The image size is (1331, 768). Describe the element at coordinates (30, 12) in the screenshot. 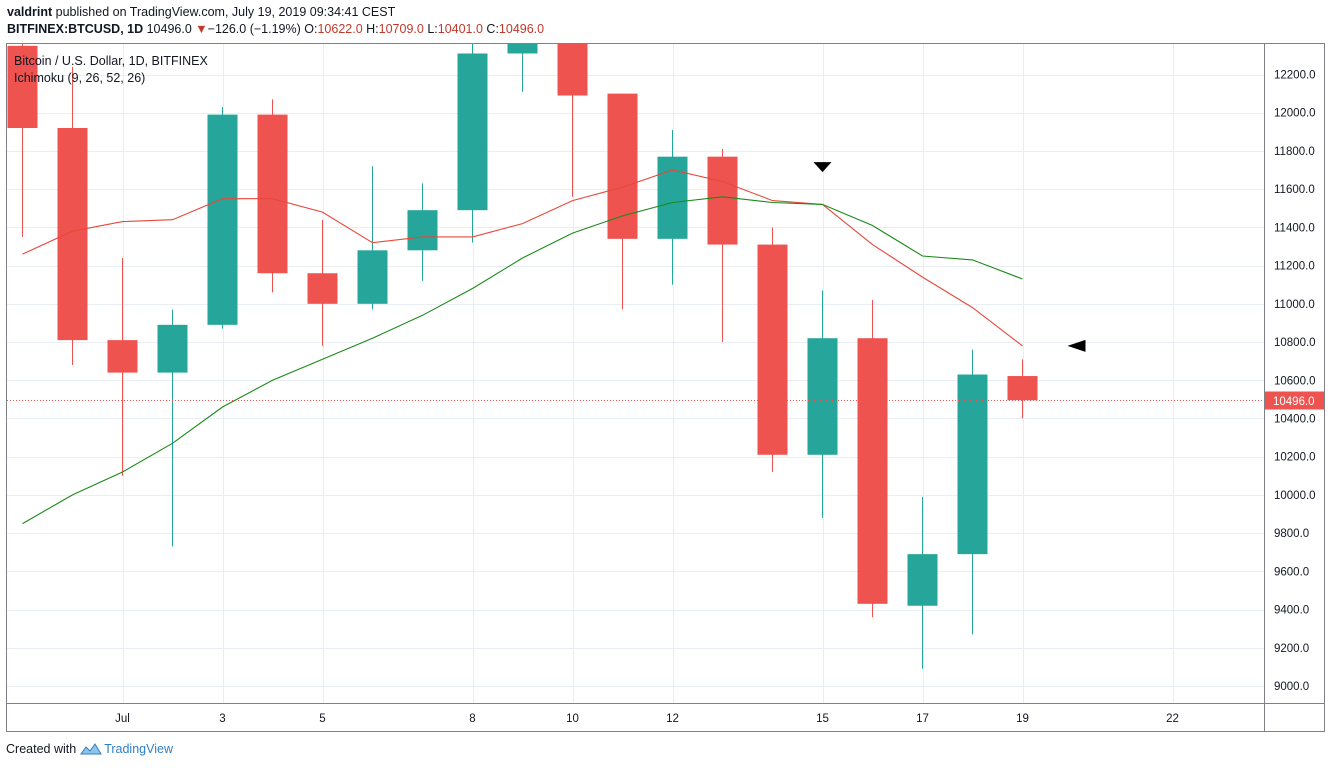

I see `author-name: valdrint` at that location.